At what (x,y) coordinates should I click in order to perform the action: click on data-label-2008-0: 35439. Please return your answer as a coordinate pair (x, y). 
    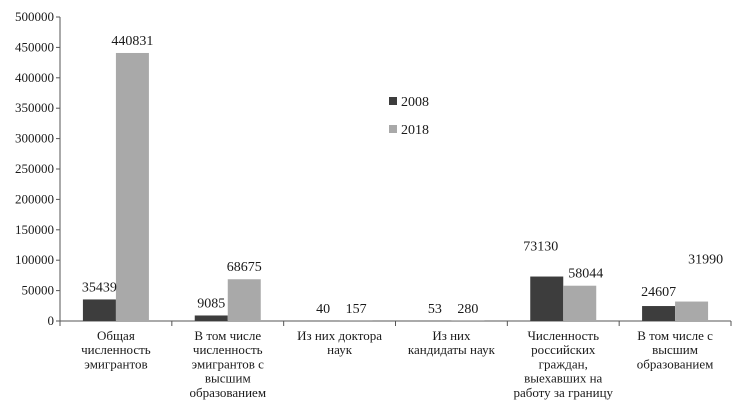
    Looking at the image, I should click on (99, 287).